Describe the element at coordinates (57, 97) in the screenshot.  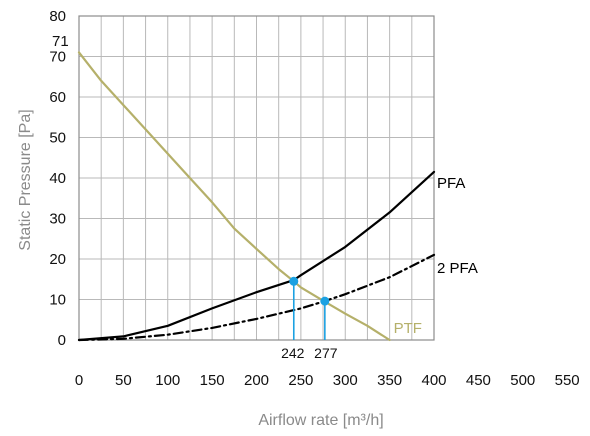
I see `y-tick-label: 60` at that location.